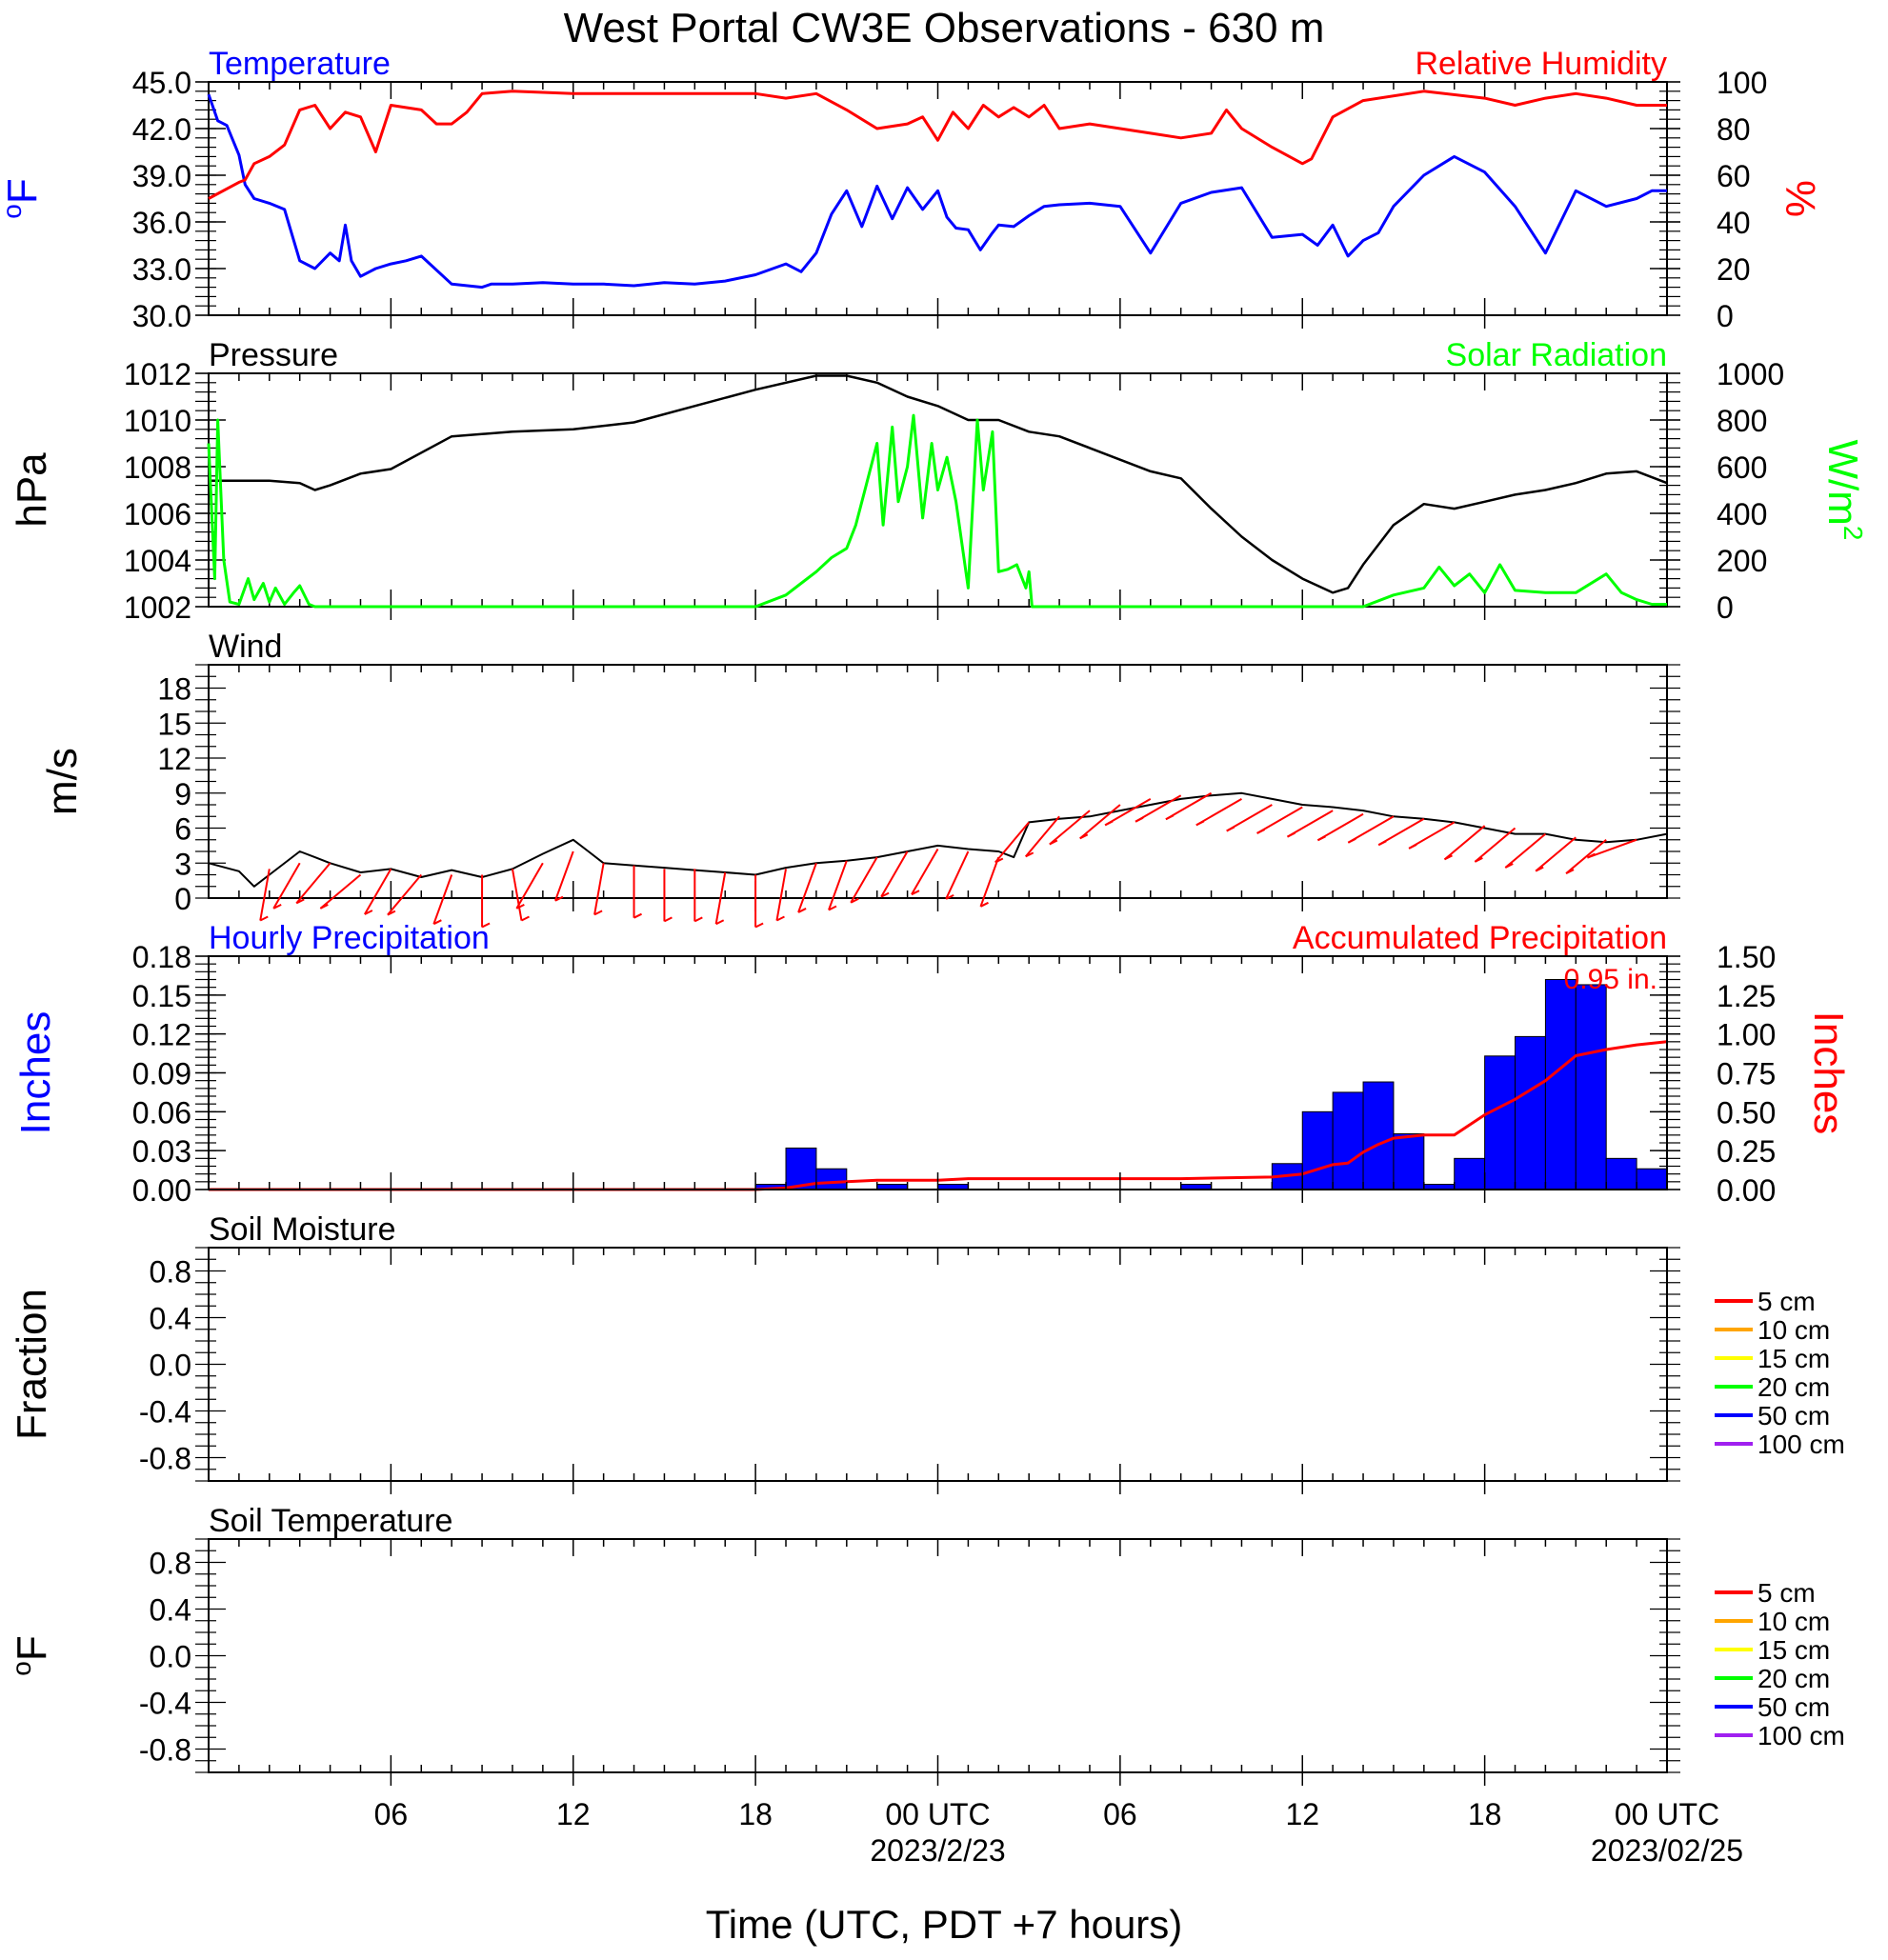  Describe the element at coordinates (161, 957) in the screenshot. I see `y-tick-label: 0.18` at that location.